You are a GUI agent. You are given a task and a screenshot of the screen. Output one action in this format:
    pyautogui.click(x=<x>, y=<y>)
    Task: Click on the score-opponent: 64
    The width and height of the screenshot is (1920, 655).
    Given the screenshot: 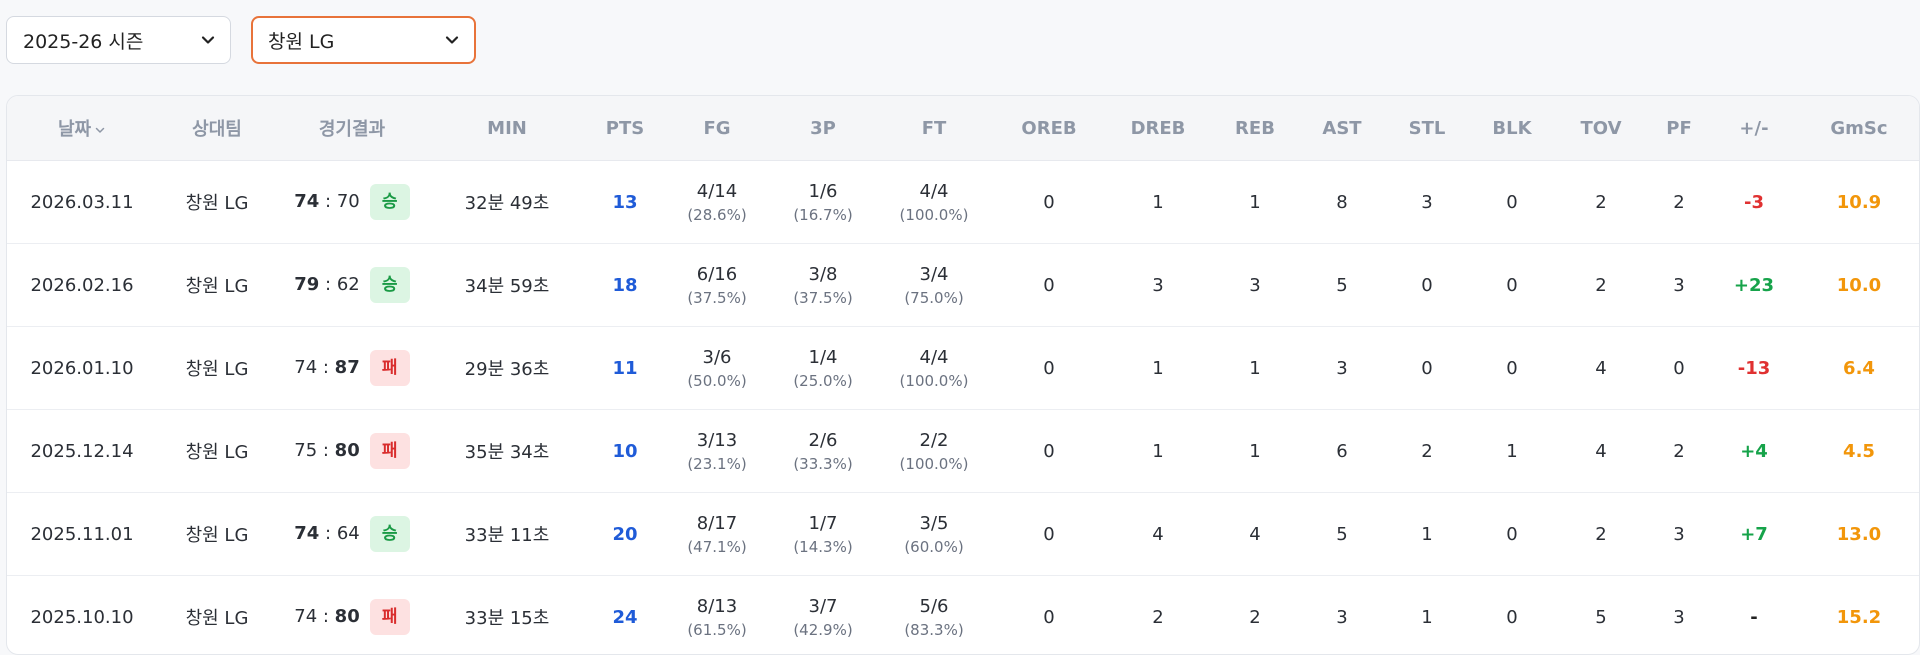 What is the action you would take?
    pyautogui.click(x=348, y=533)
    